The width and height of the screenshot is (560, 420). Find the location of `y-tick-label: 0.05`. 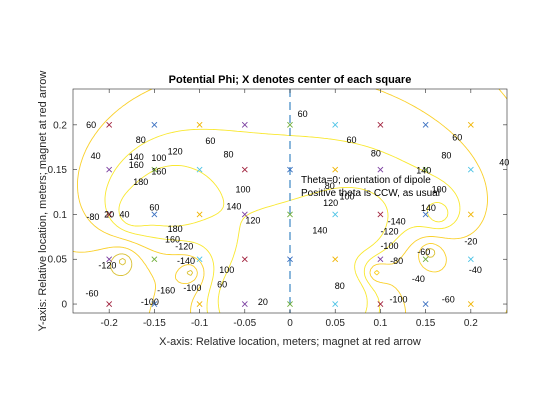

y-tick-label: 0.05 is located at coordinates (58, 260).